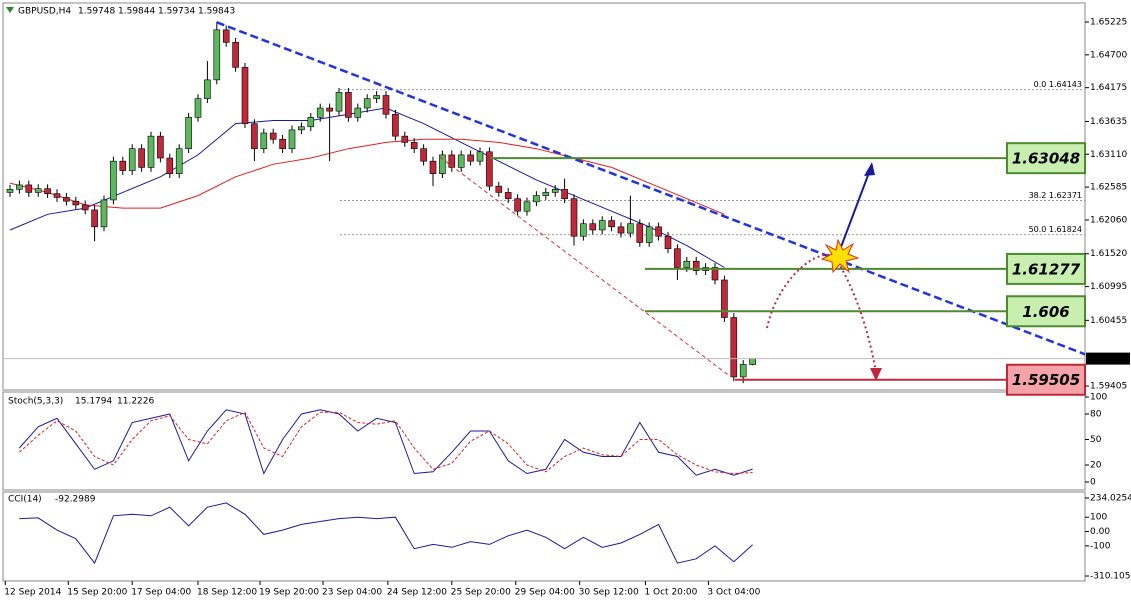 This screenshot has width=1131, height=602. I want to click on ohlc-value: 1.59844, so click(136, 12).